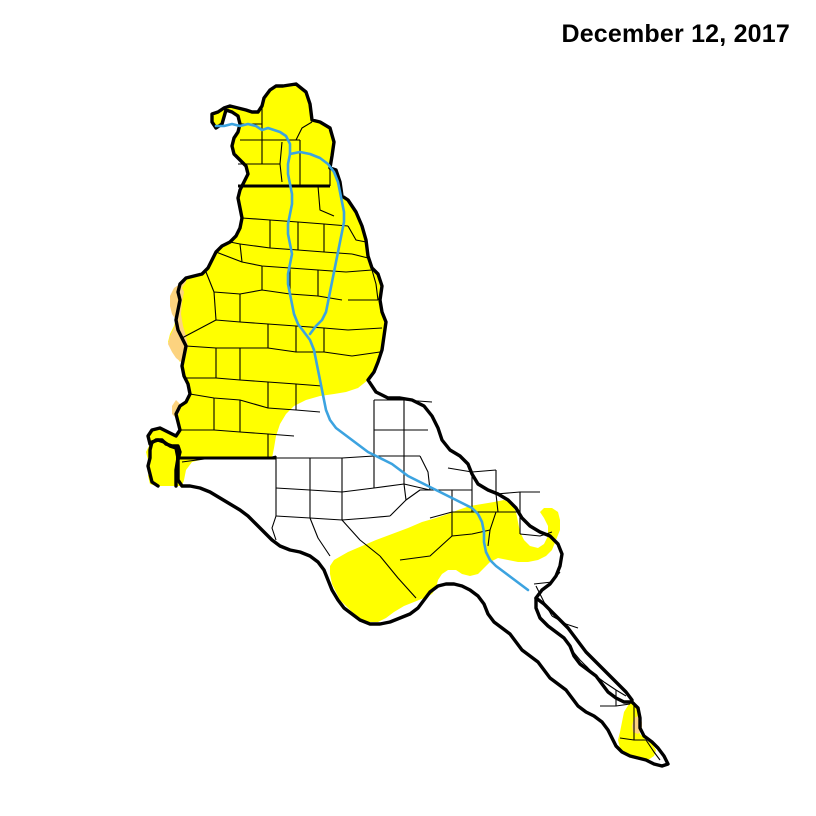 This screenshot has width=816, height=816. What do you see at coordinates (675, 34) in the screenshot?
I see `map-title: December 12, 2017` at bounding box center [675, 34].